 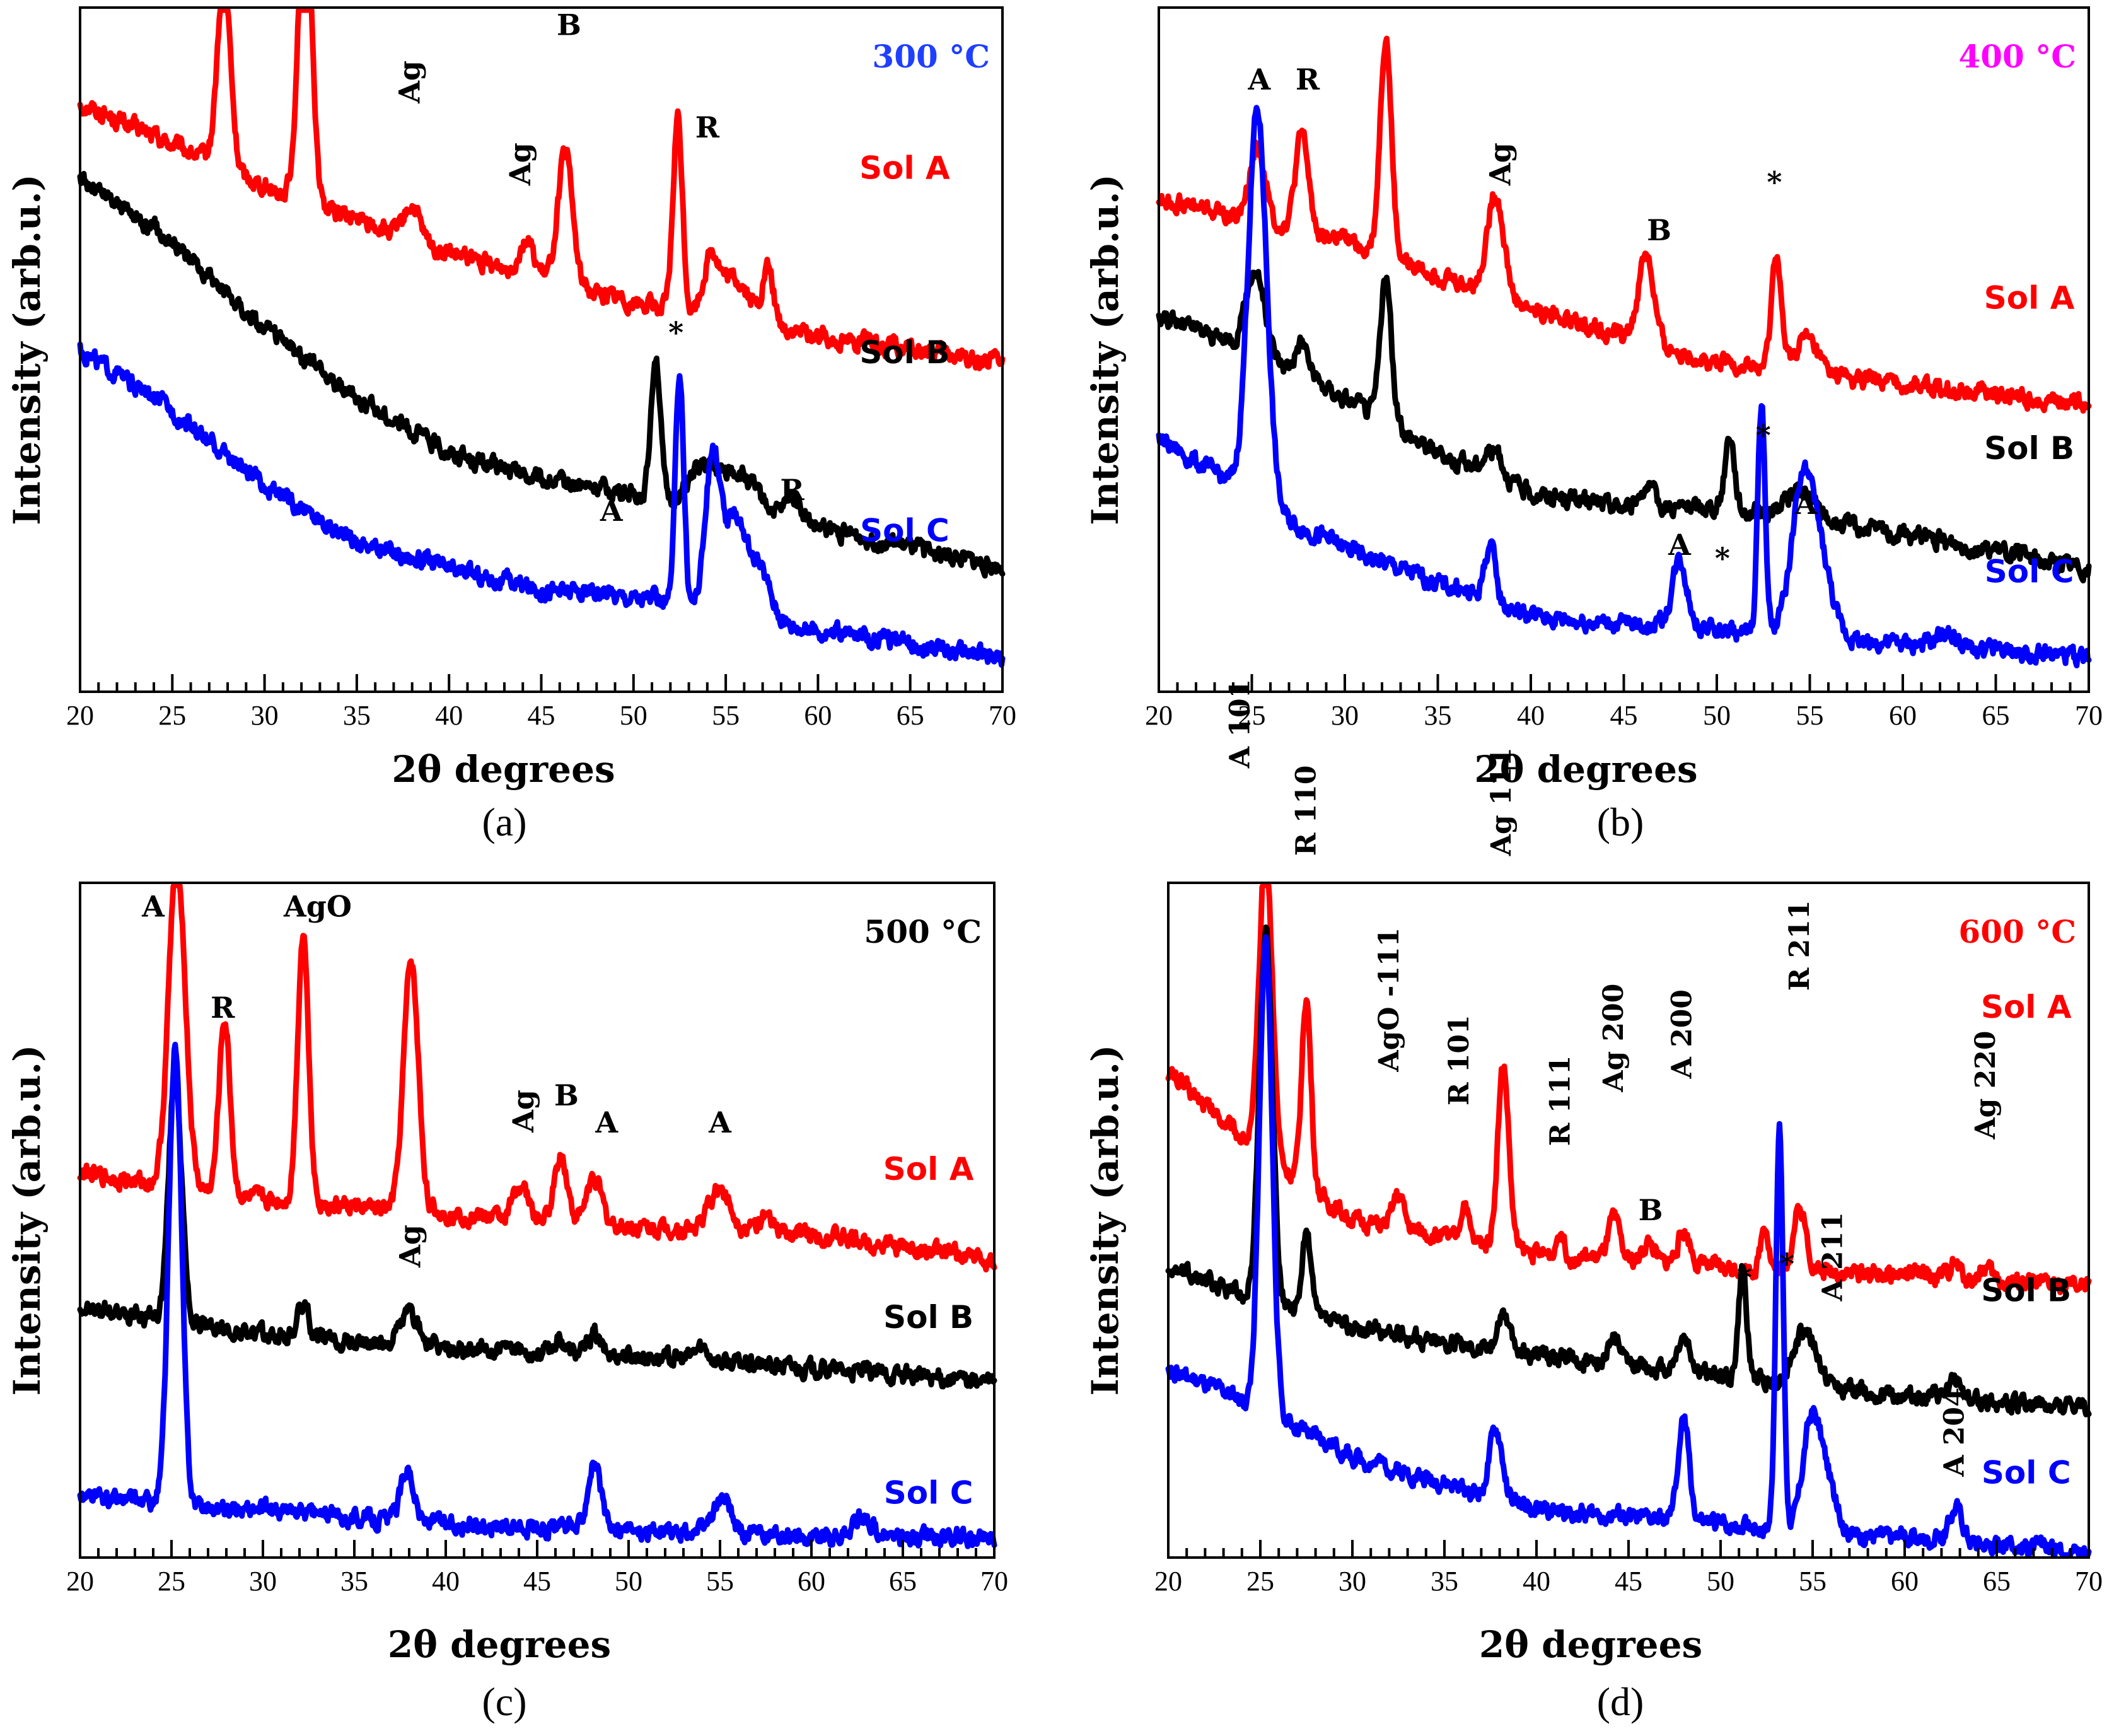 What do you see at coordinates (1260, 1581) in the screenshot?
I see `x-tick-label-d: 25` at bounding box center [1260, 1581].